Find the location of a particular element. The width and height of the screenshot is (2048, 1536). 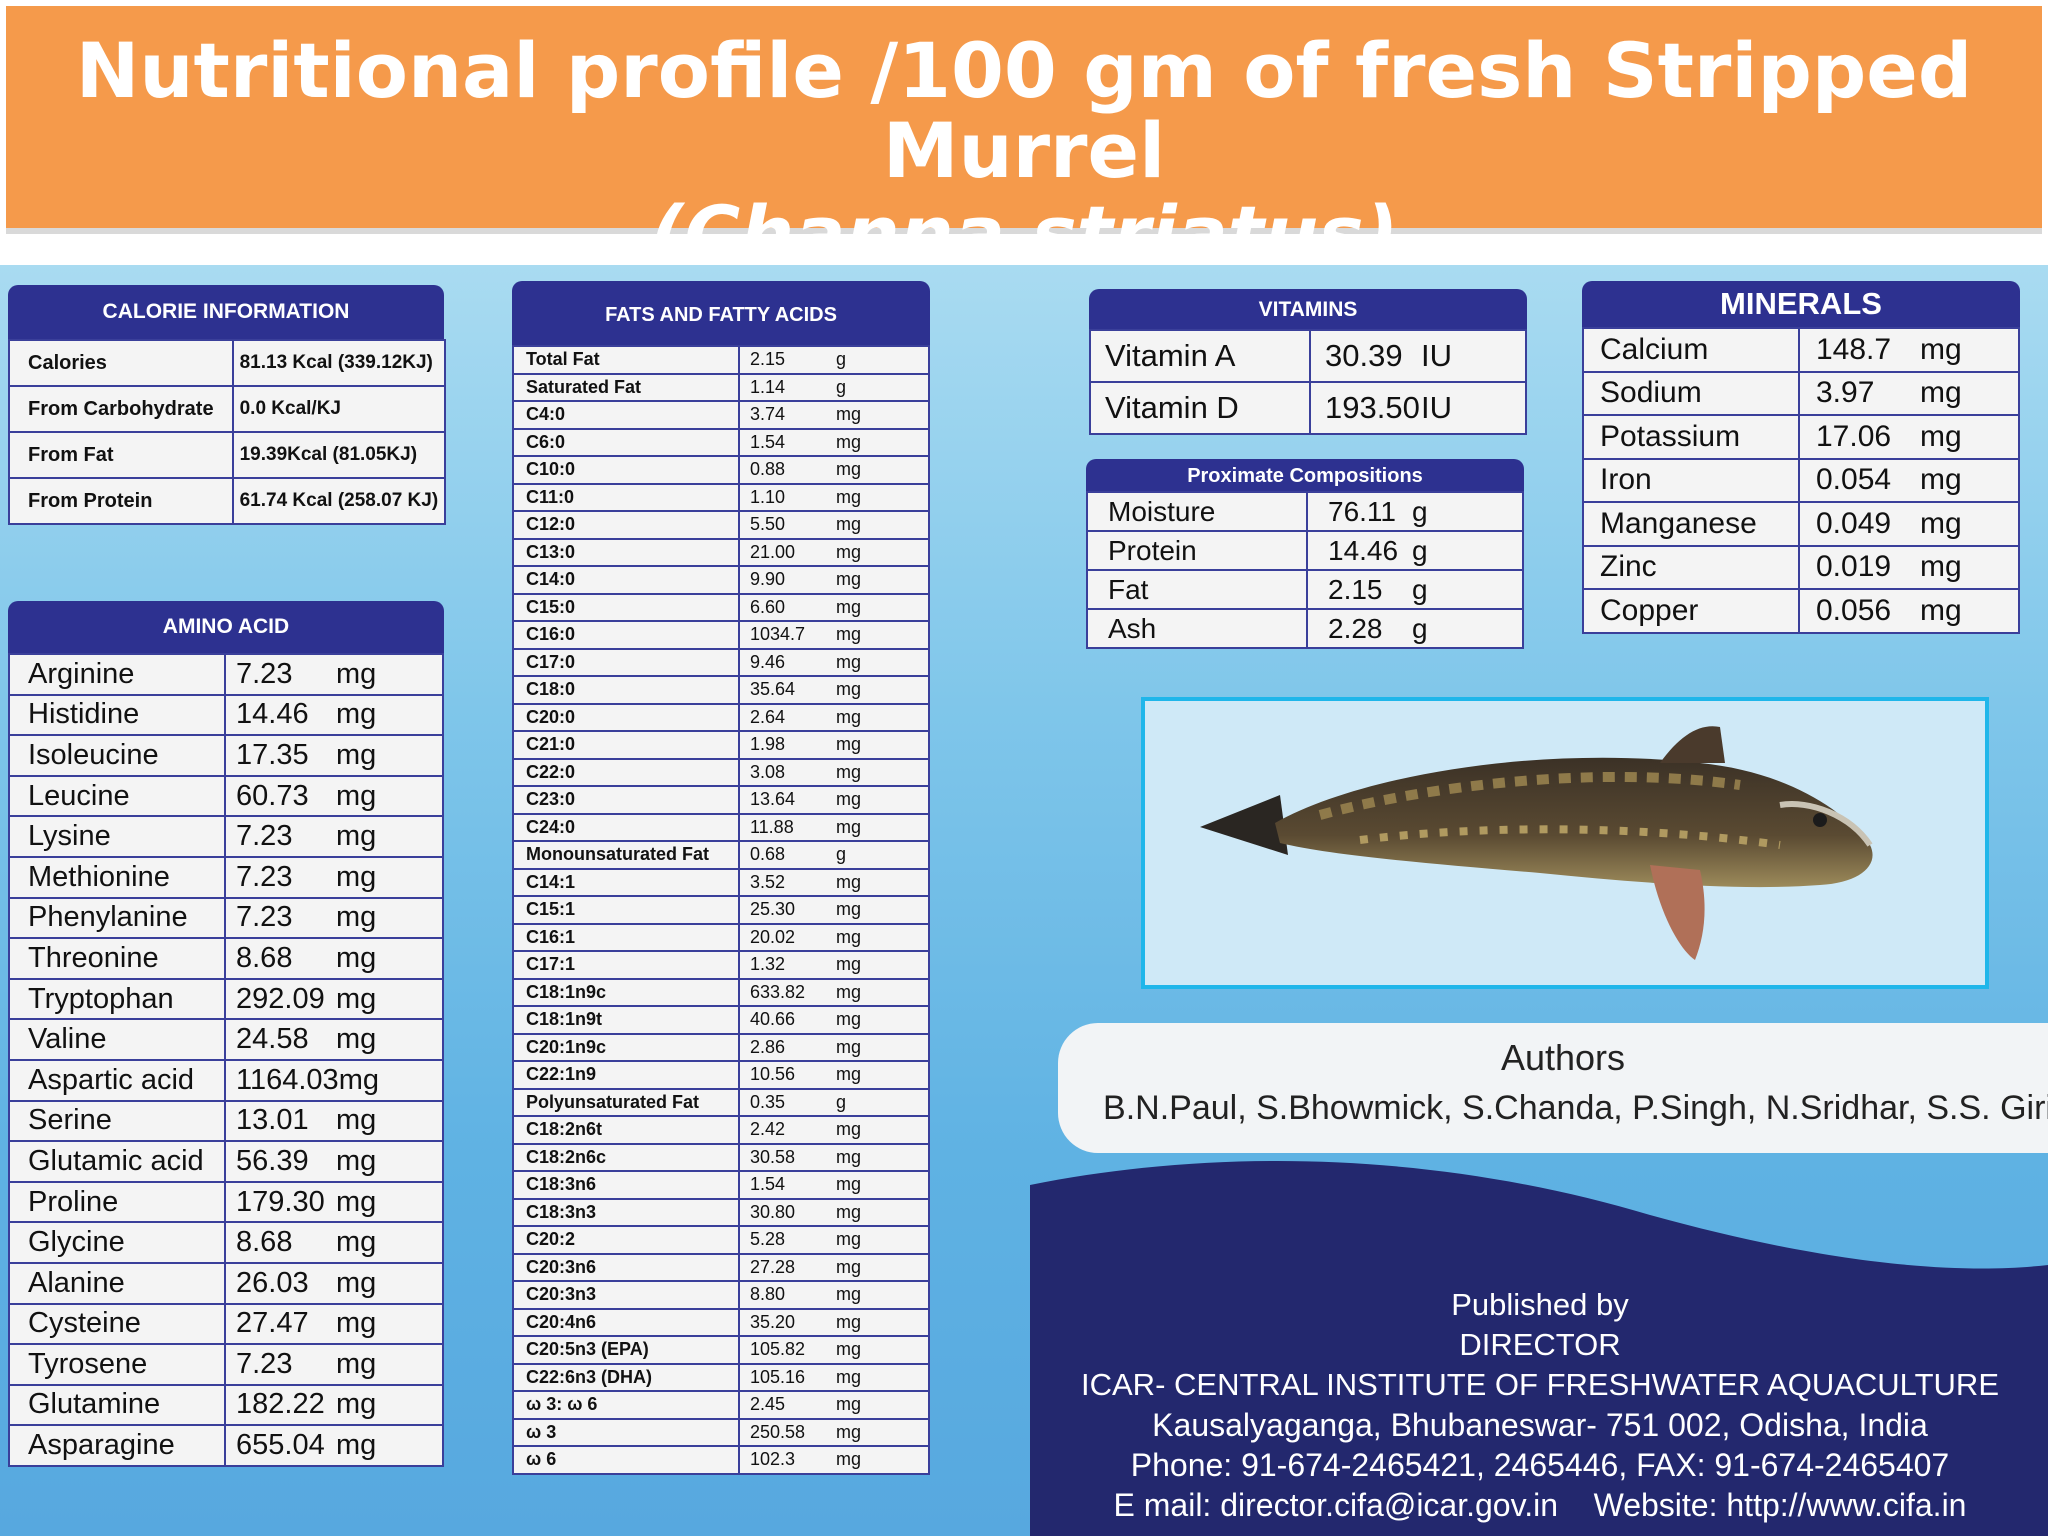

minerals-row: Zinc 0.019 mg is located at coordinates (1801, 567).